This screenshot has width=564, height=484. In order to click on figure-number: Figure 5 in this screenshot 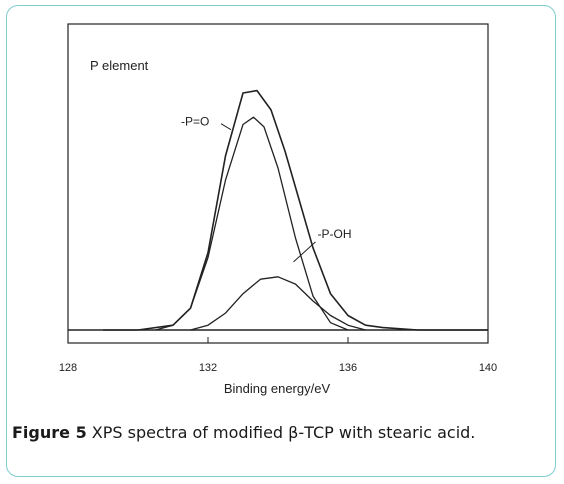, I will do `click(49, 432)`.